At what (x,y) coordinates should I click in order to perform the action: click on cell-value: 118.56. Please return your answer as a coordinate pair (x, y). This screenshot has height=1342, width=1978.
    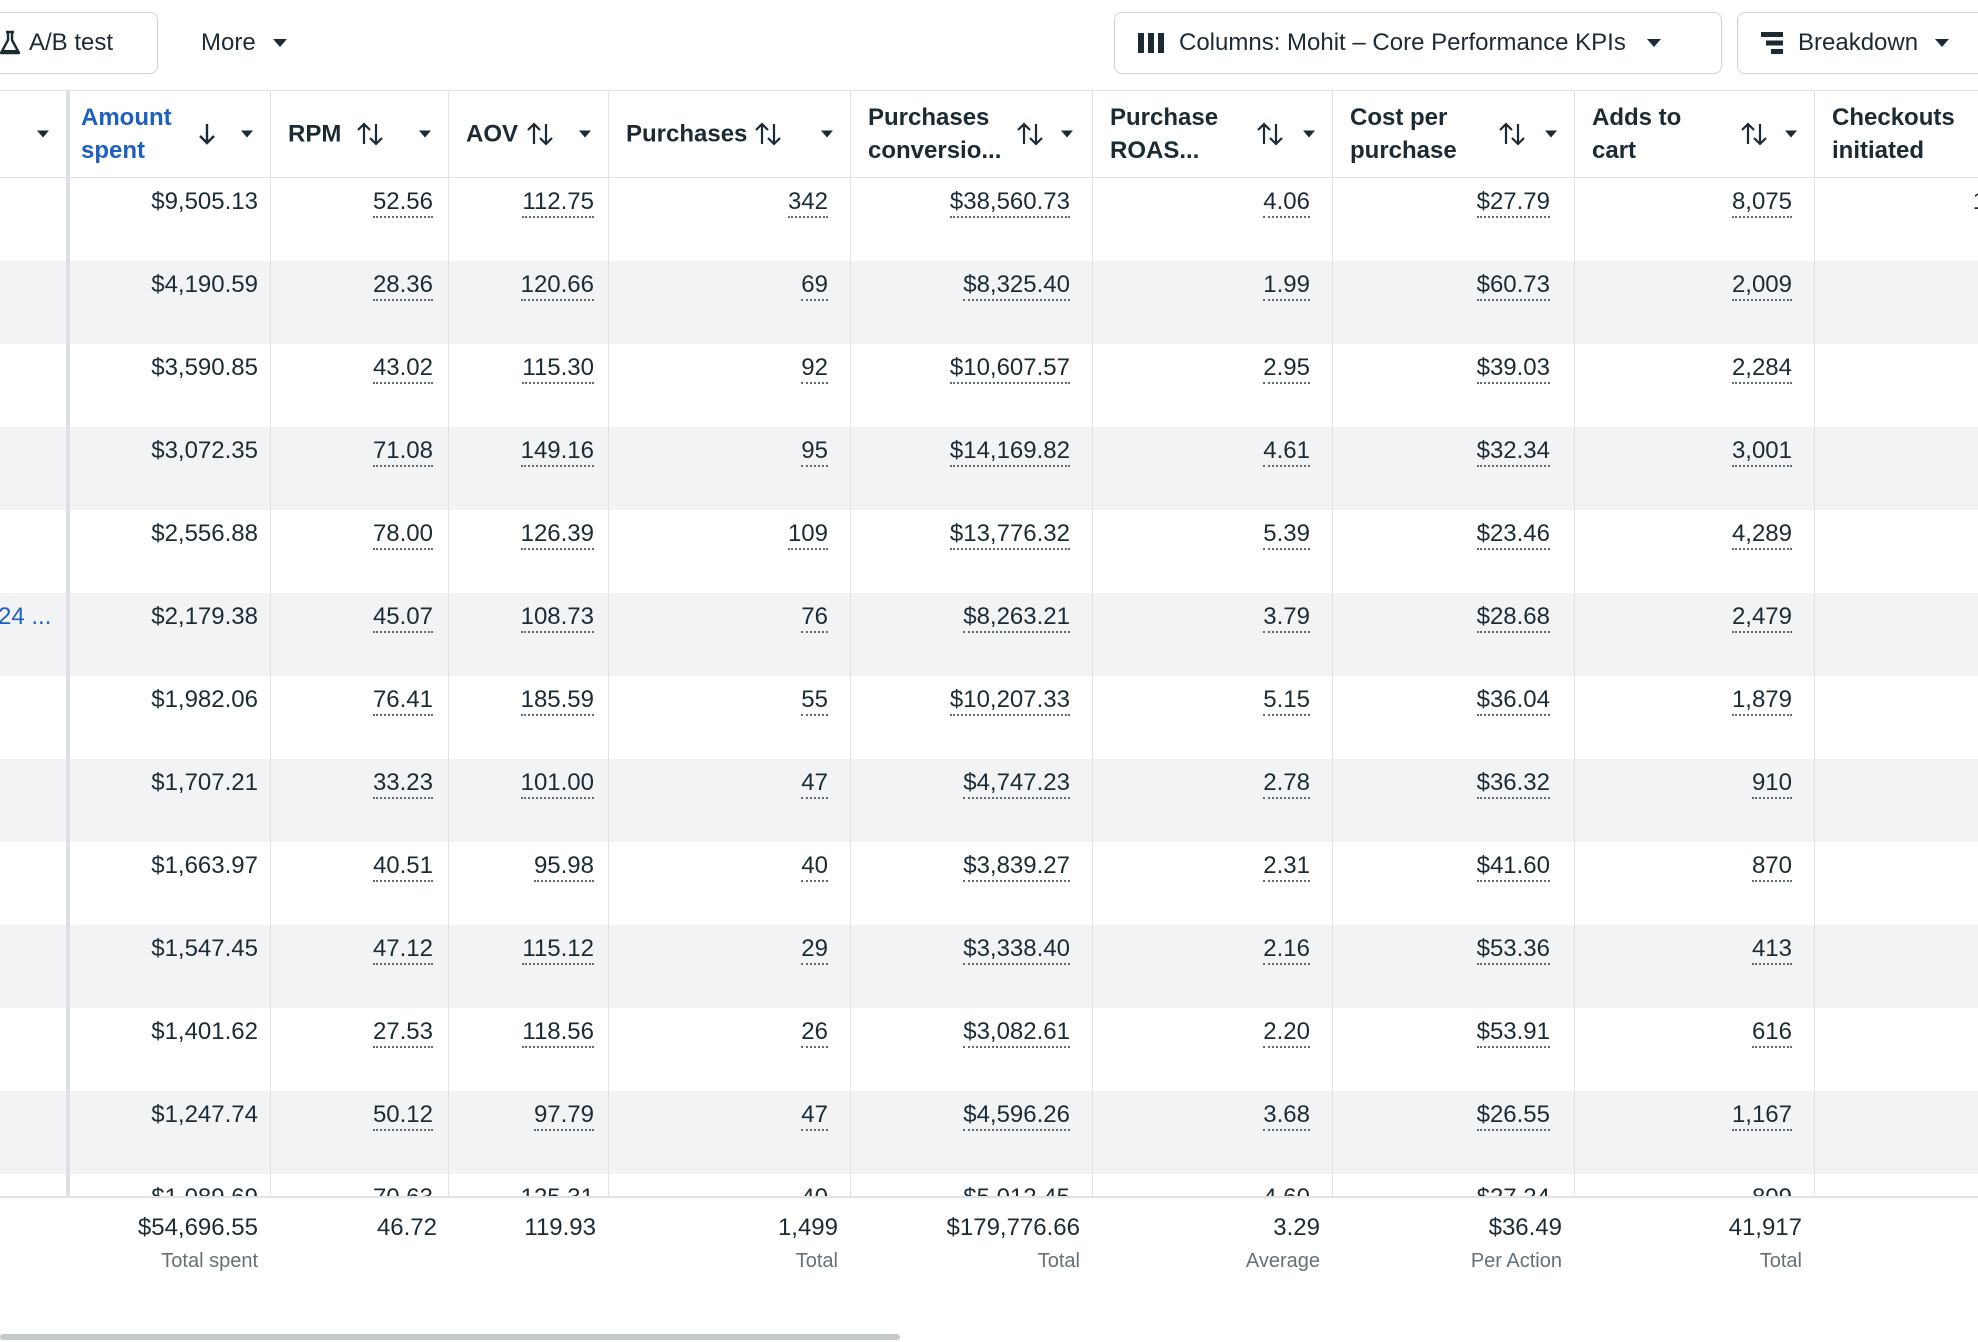
    Looking at the image, I should click on (558, 1033).